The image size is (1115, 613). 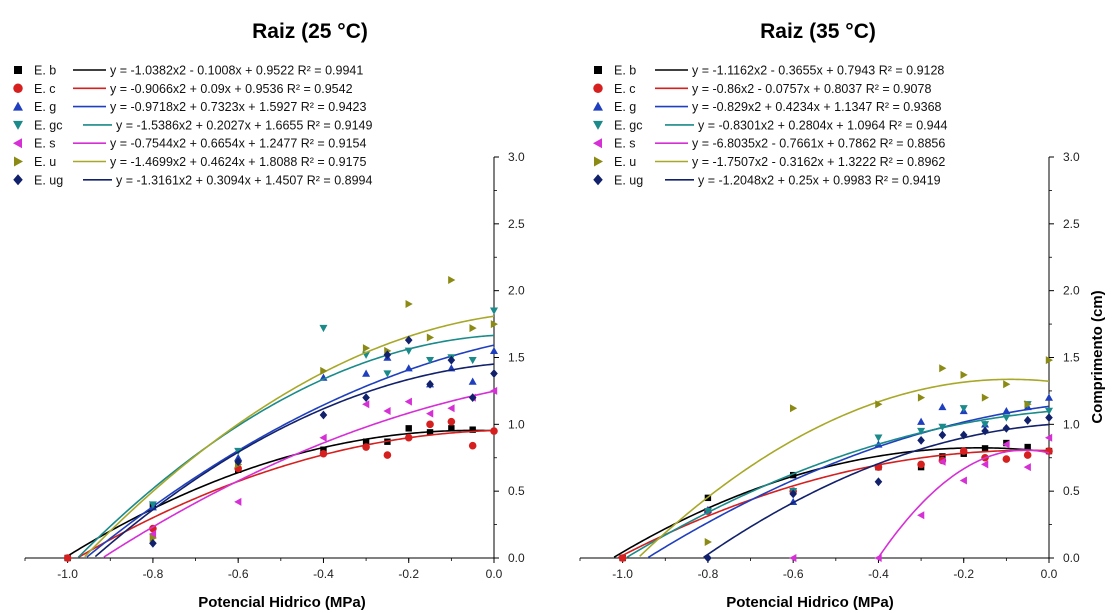 I want to click on legend-series-name: E. g, so click(x=45, y=107).